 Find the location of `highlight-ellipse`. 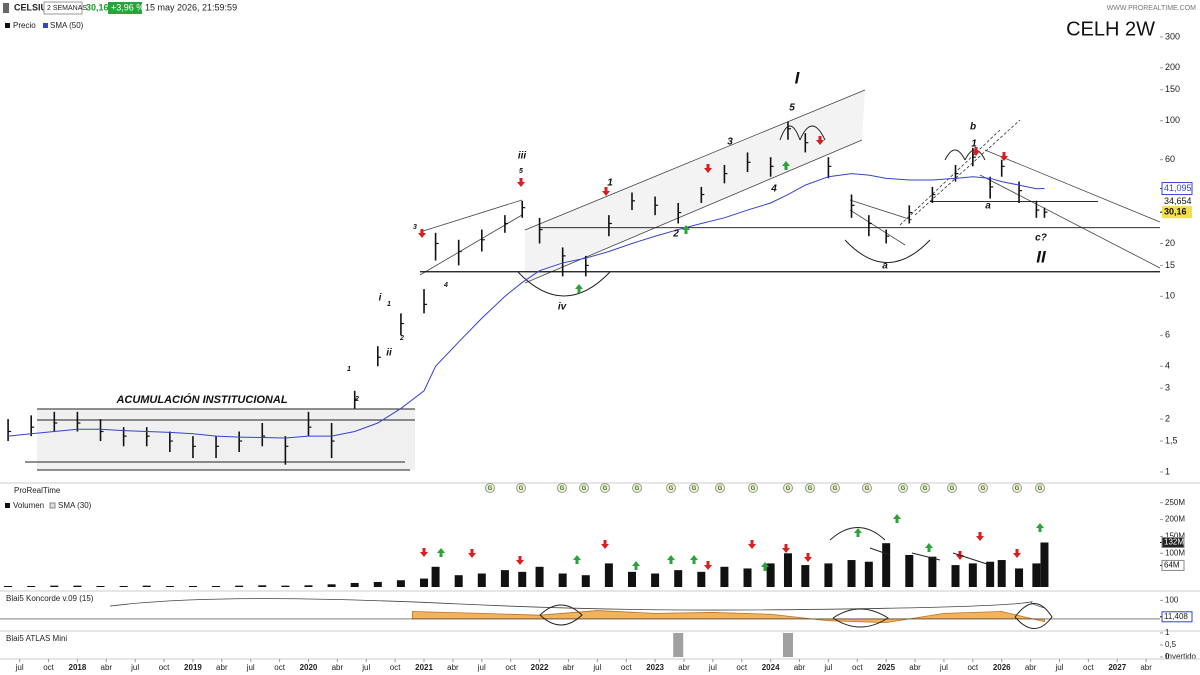

highlight-ellipse is located at coordinates (860, 618).